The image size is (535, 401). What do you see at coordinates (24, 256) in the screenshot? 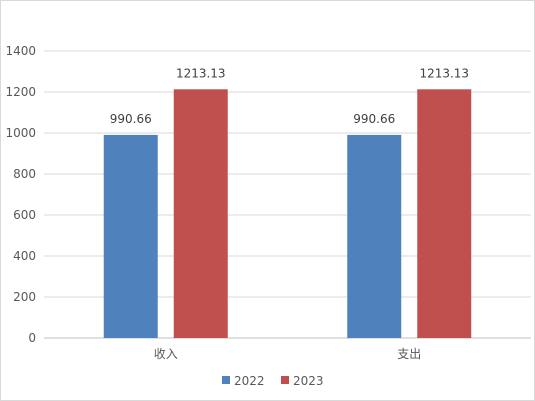
I see `y-tick-label: 400` at bounding box center [24, 256].